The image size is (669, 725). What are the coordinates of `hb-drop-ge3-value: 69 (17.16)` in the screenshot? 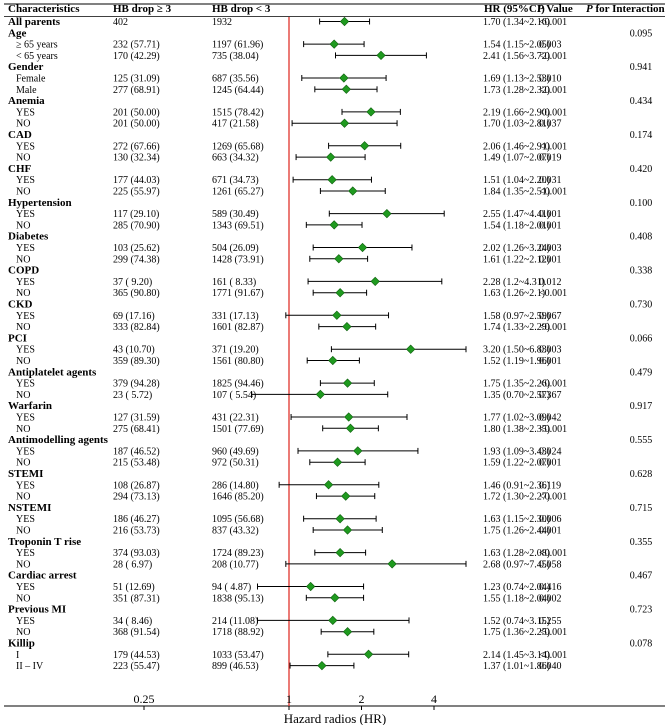 It's located at (134, 316).